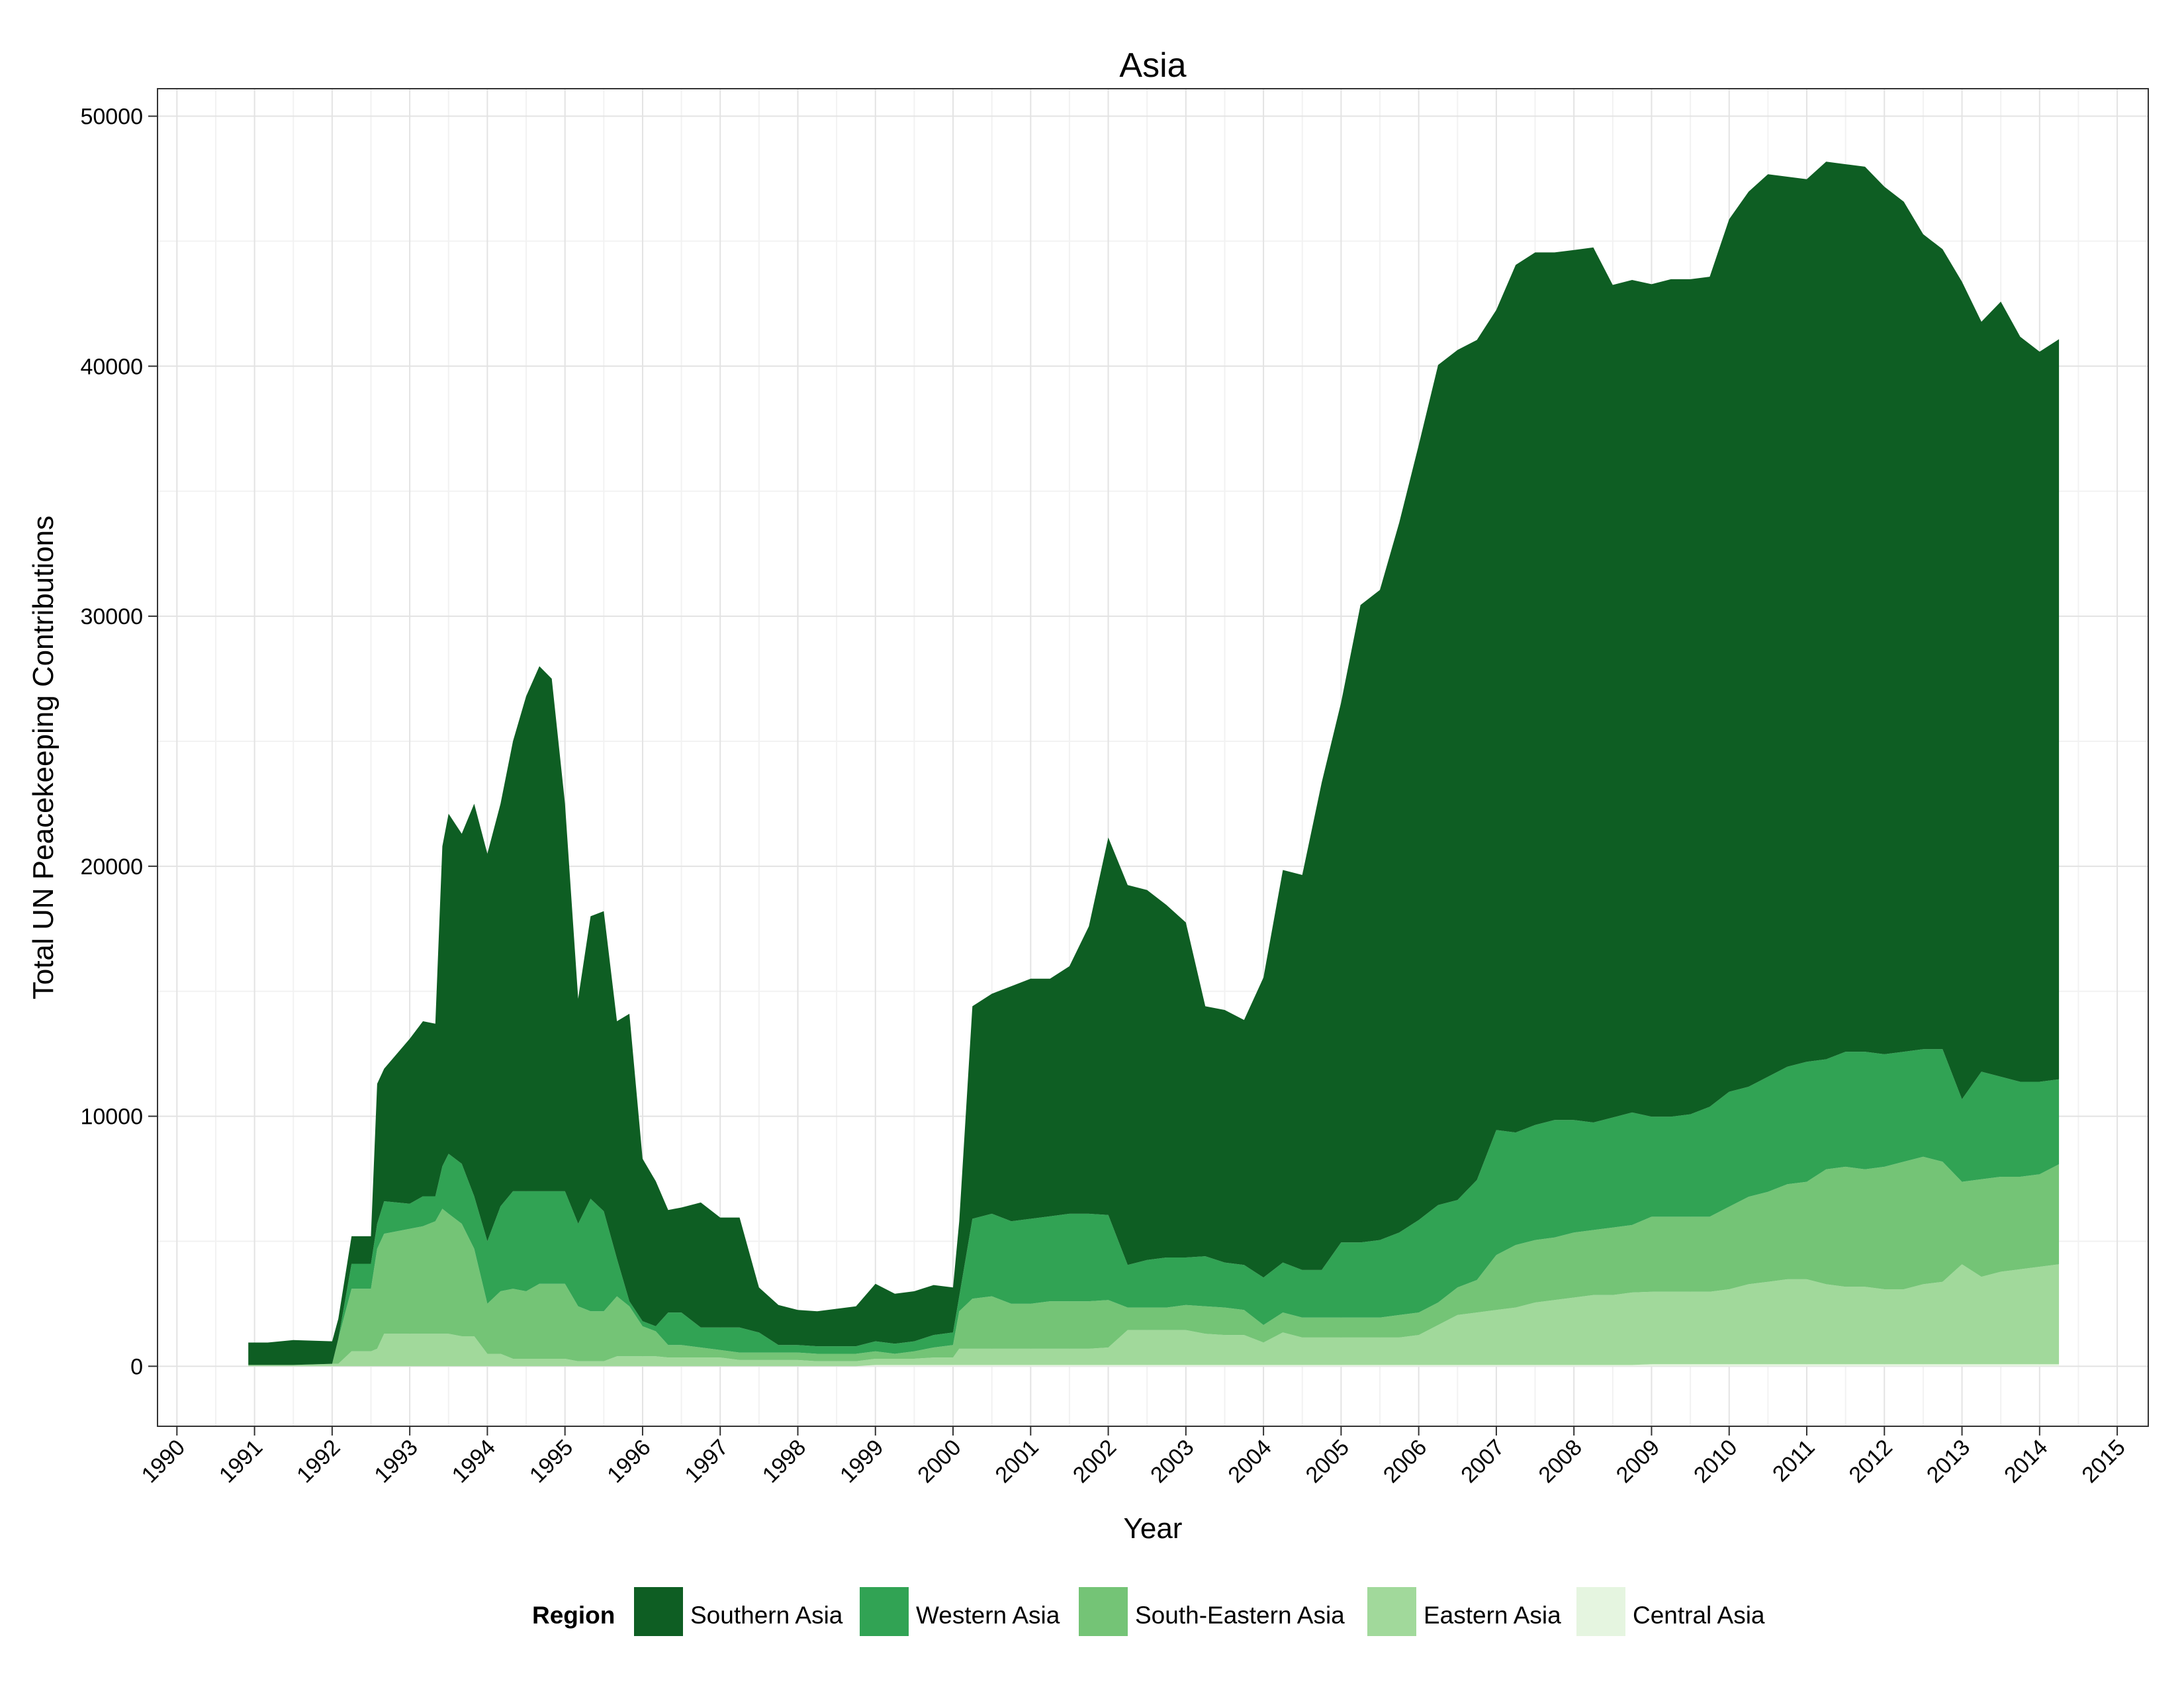 The image size is (2184, 1691). Describe the element at coordinates (111, 1117) in the screenshot. I see `y-tick-label: 10000` at that location.